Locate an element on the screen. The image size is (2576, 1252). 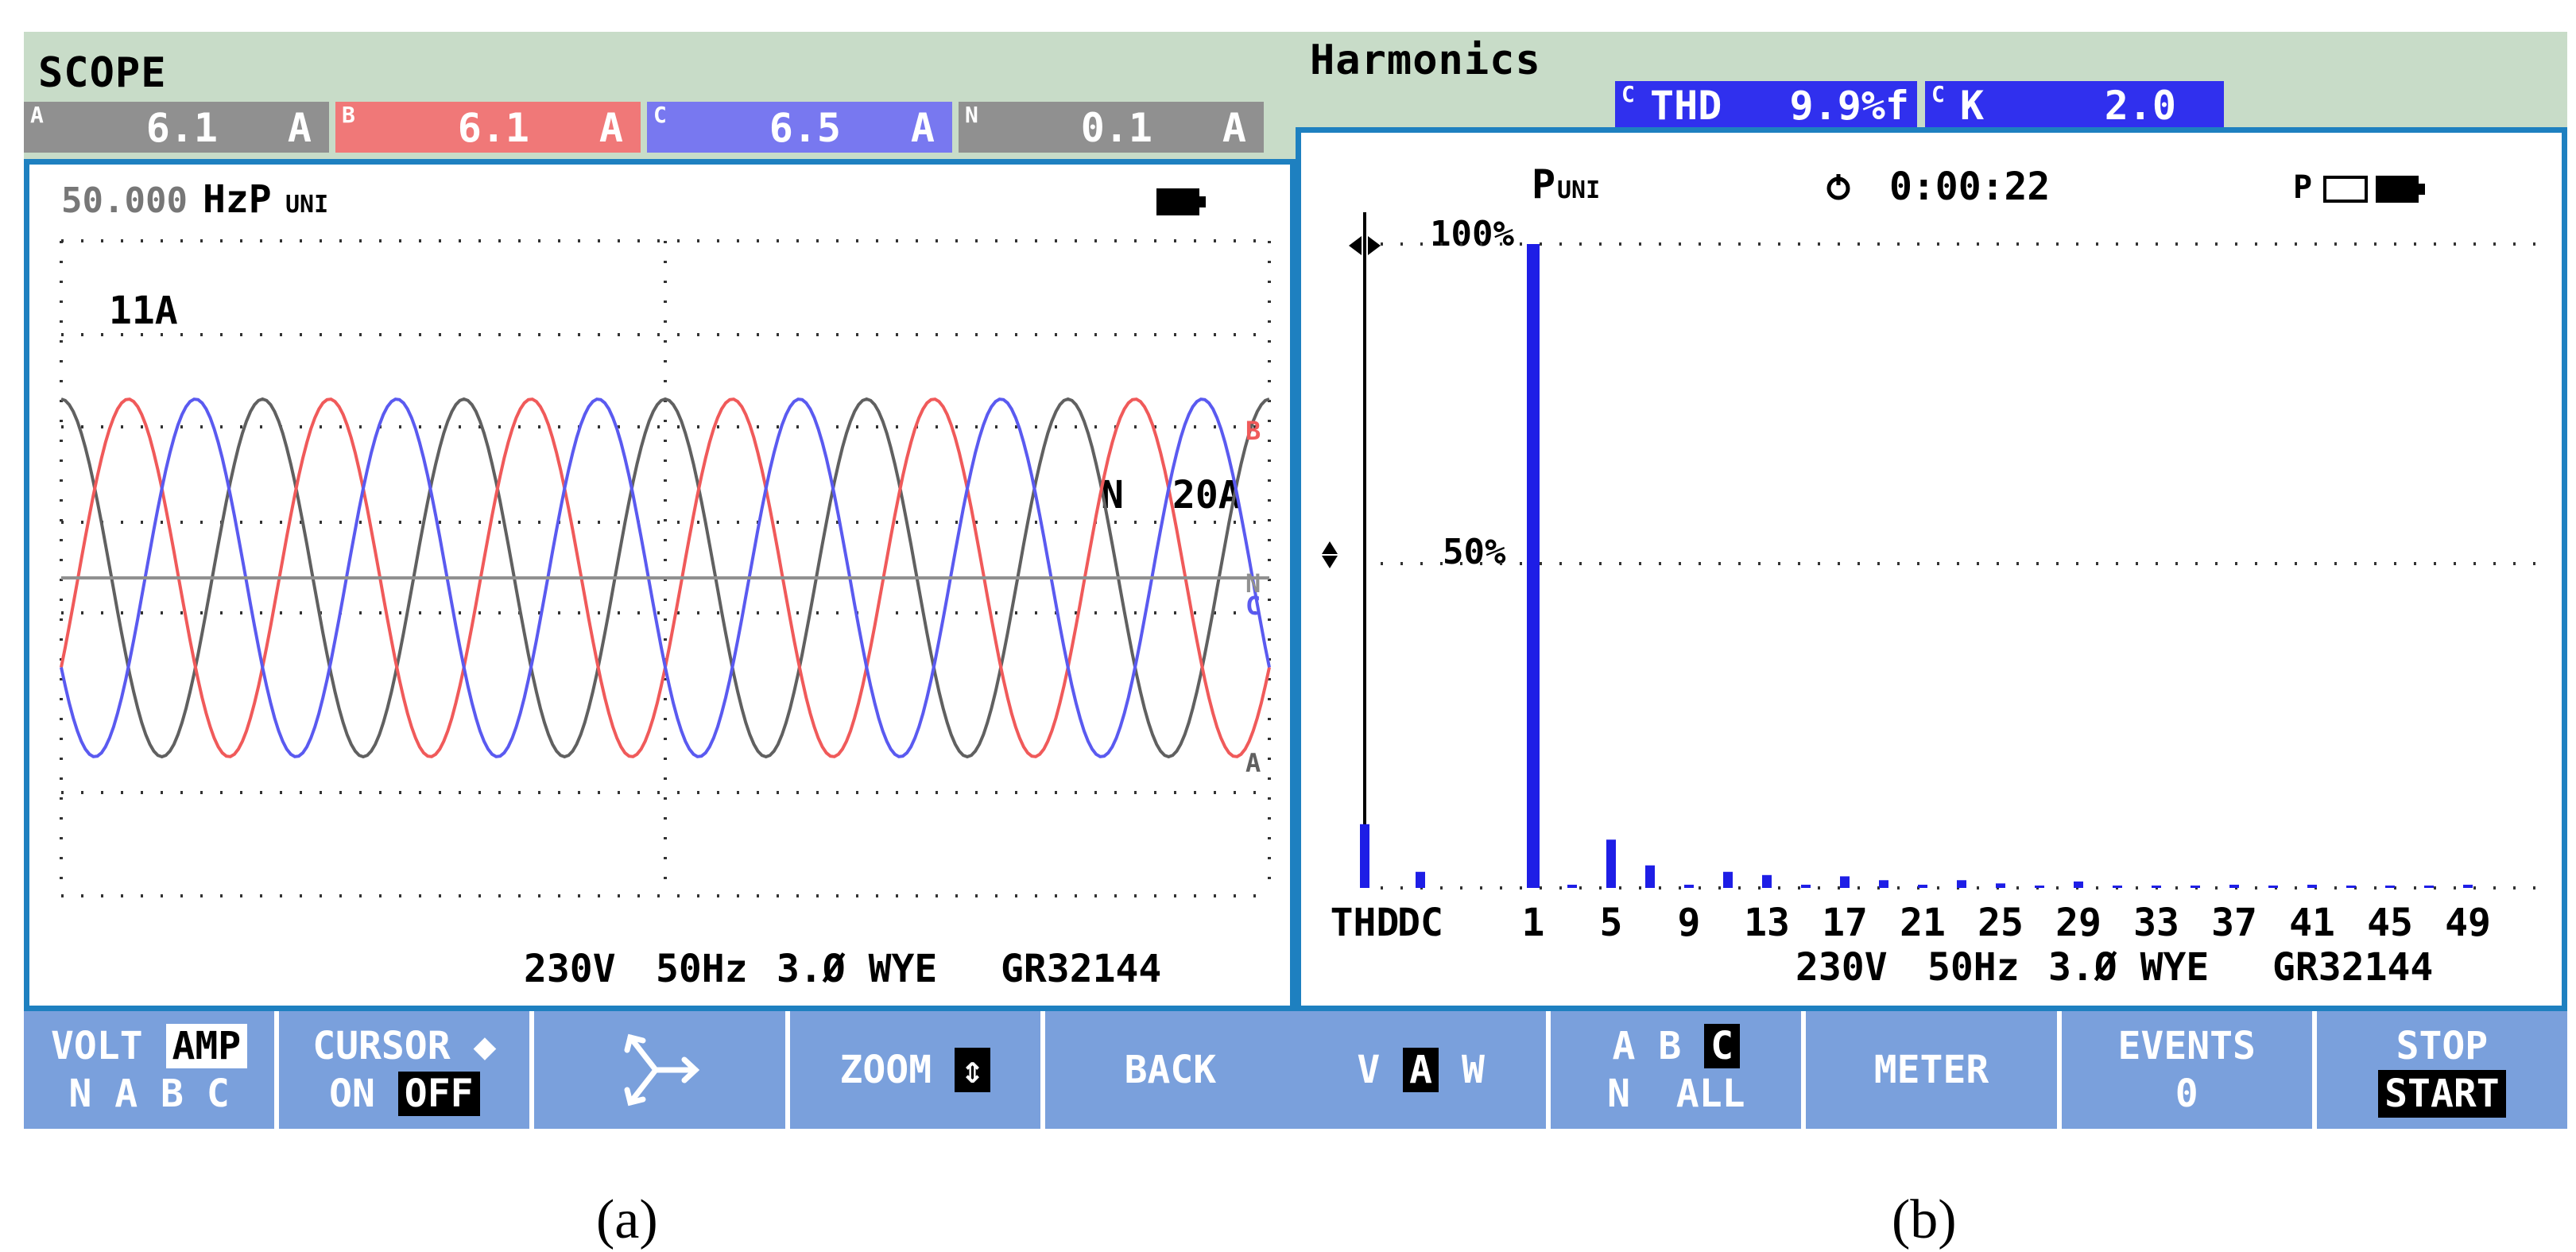
readout-n: N 0.1 A is located at coordinates (1111, 128).